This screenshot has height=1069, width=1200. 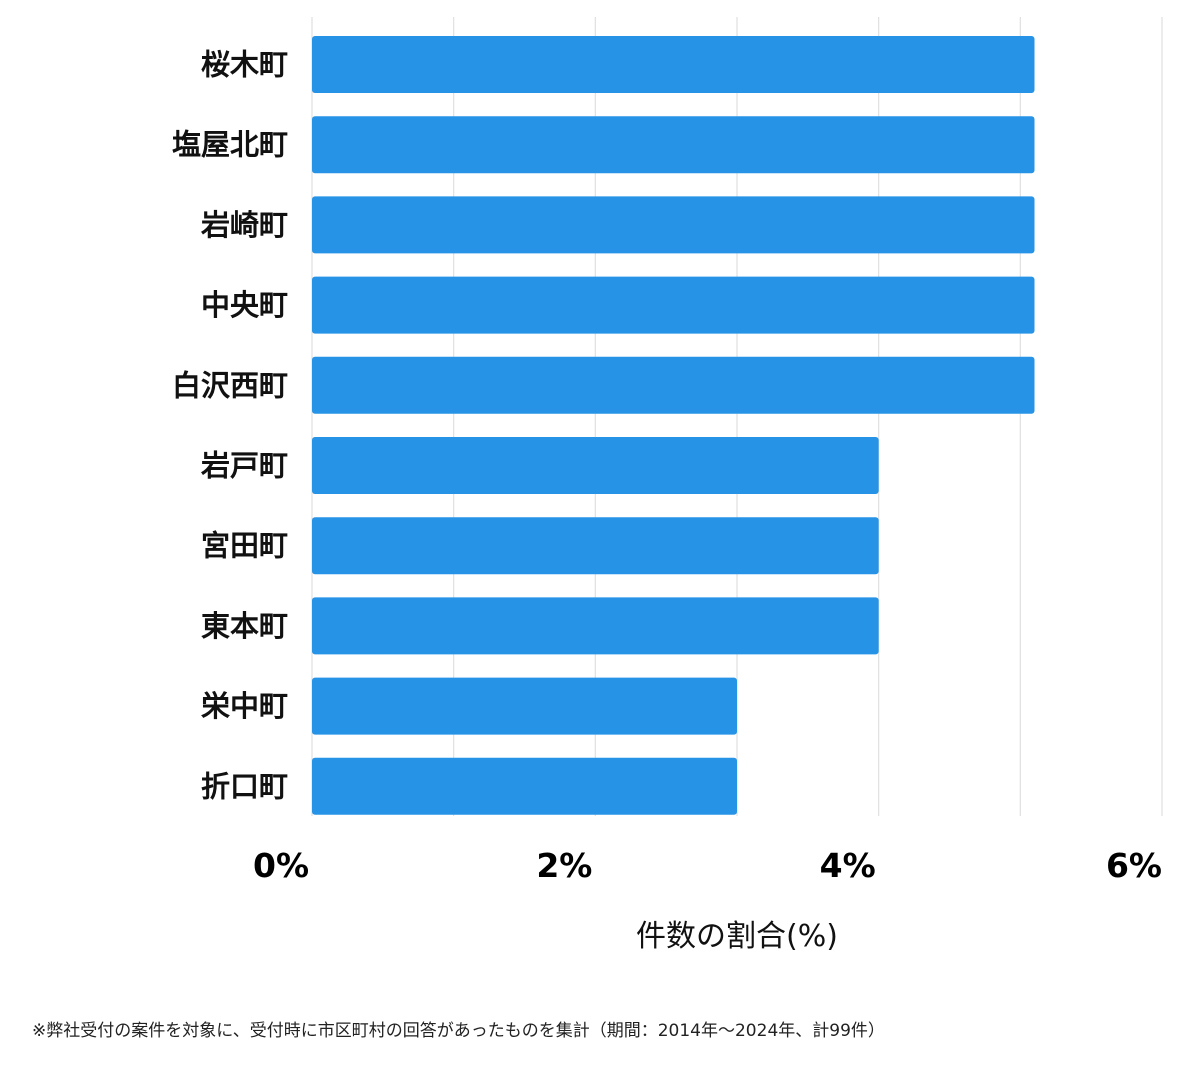 What do you see at coordinates (1134, 865) in the screenshot?
I see `x-tick-label: 6%` at bounding box center [1134, 865].